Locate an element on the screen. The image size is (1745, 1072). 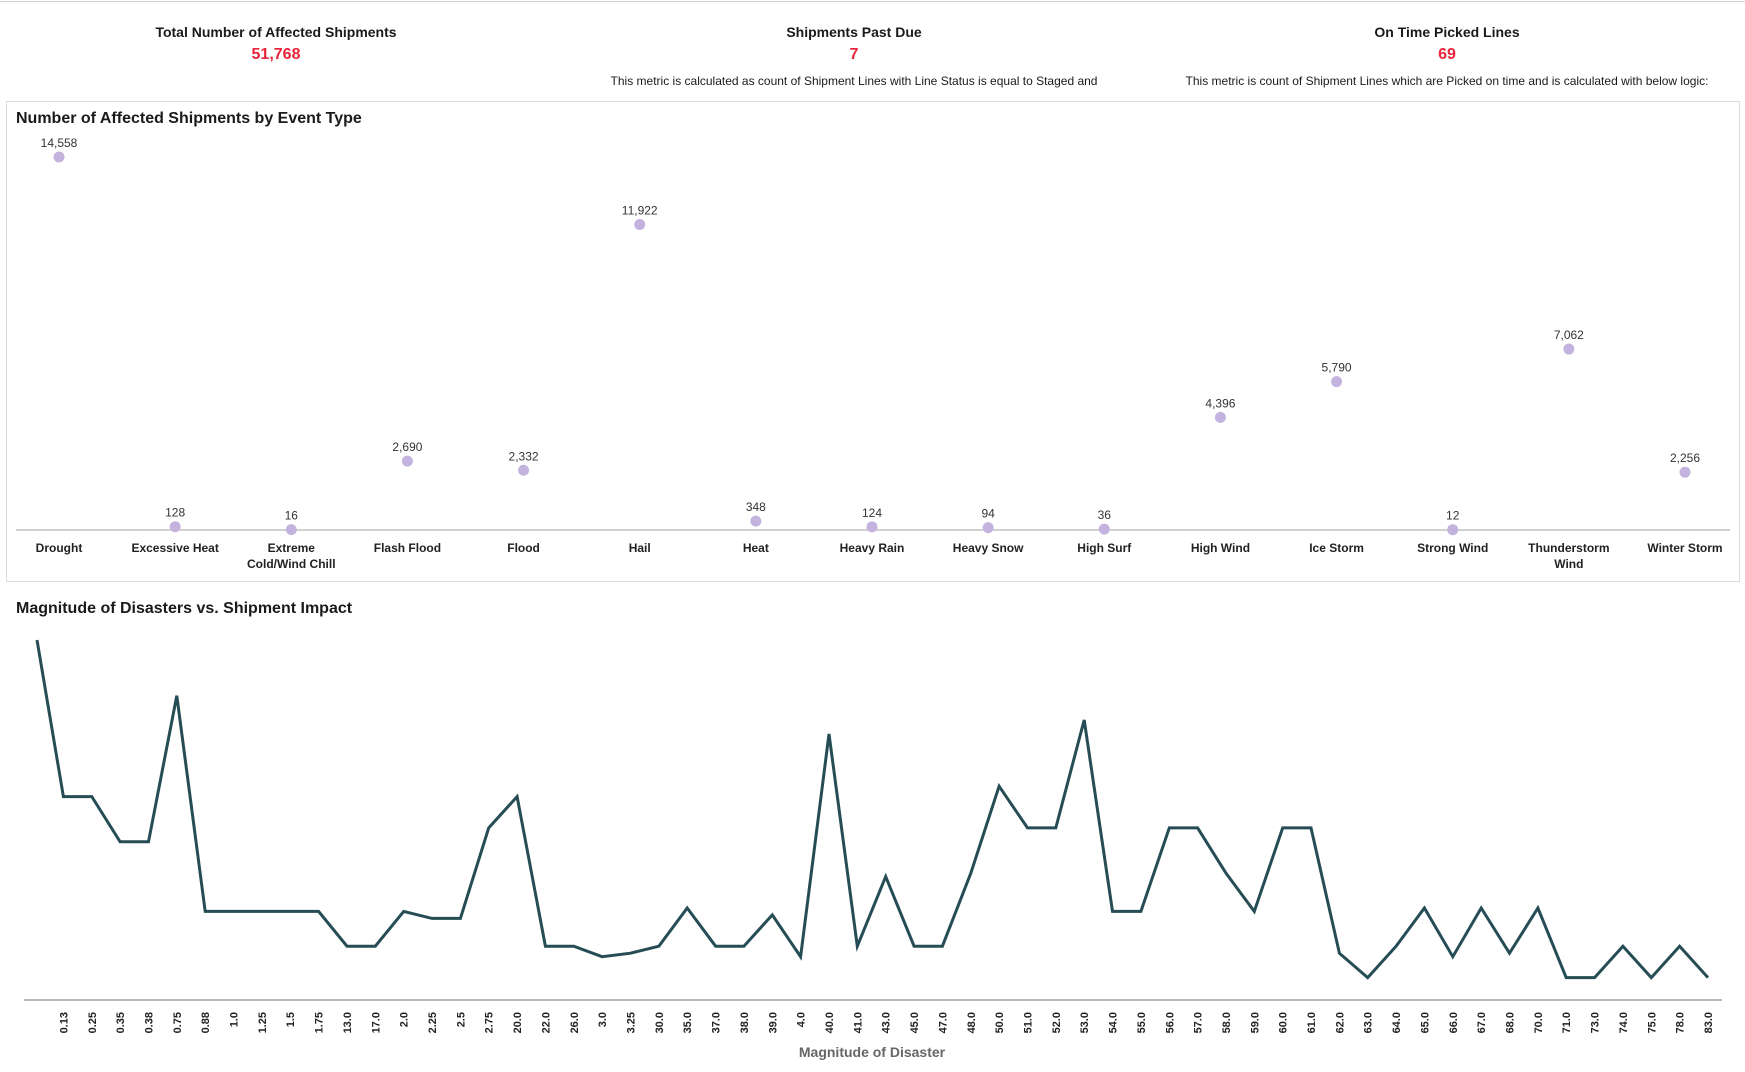
x-tick-label: 2.25 is located at coordinates (433, 1022).